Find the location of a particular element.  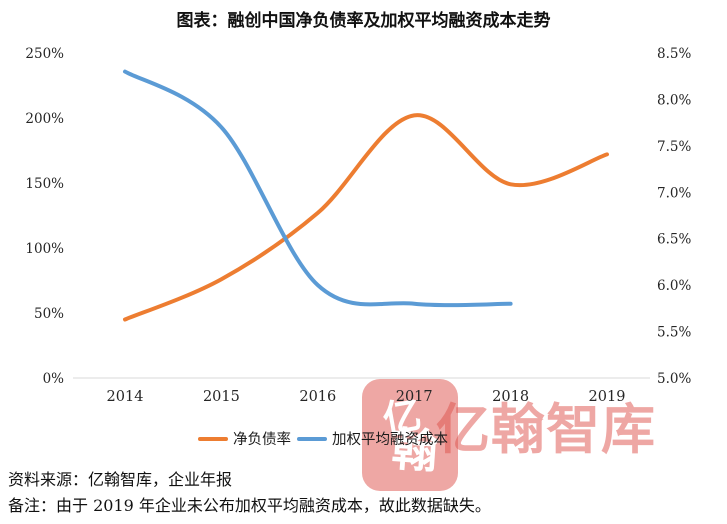

legend-item-net-debt-ratio: 净负债率 is located at coordinates (244, 438).